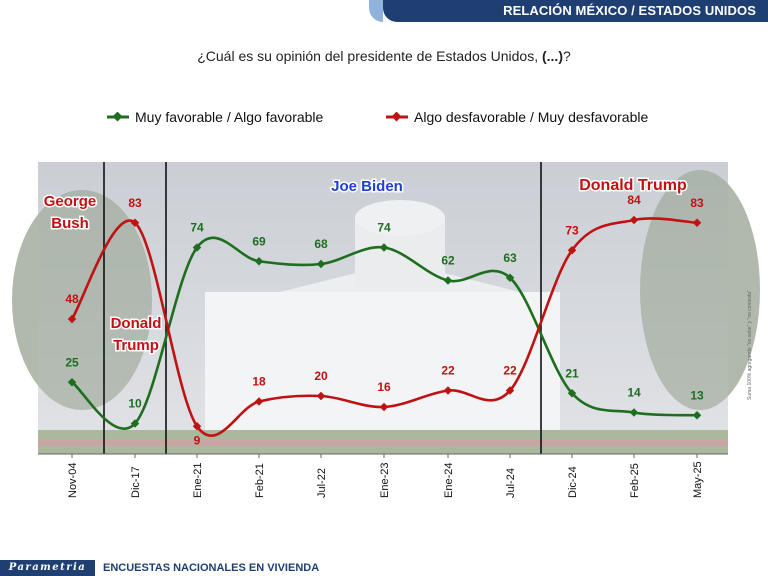 This screenshot has height=576, width=768. Describe the element at coordinates (70, 223) in the screenshot. I see `period-label: Bush` at that location.